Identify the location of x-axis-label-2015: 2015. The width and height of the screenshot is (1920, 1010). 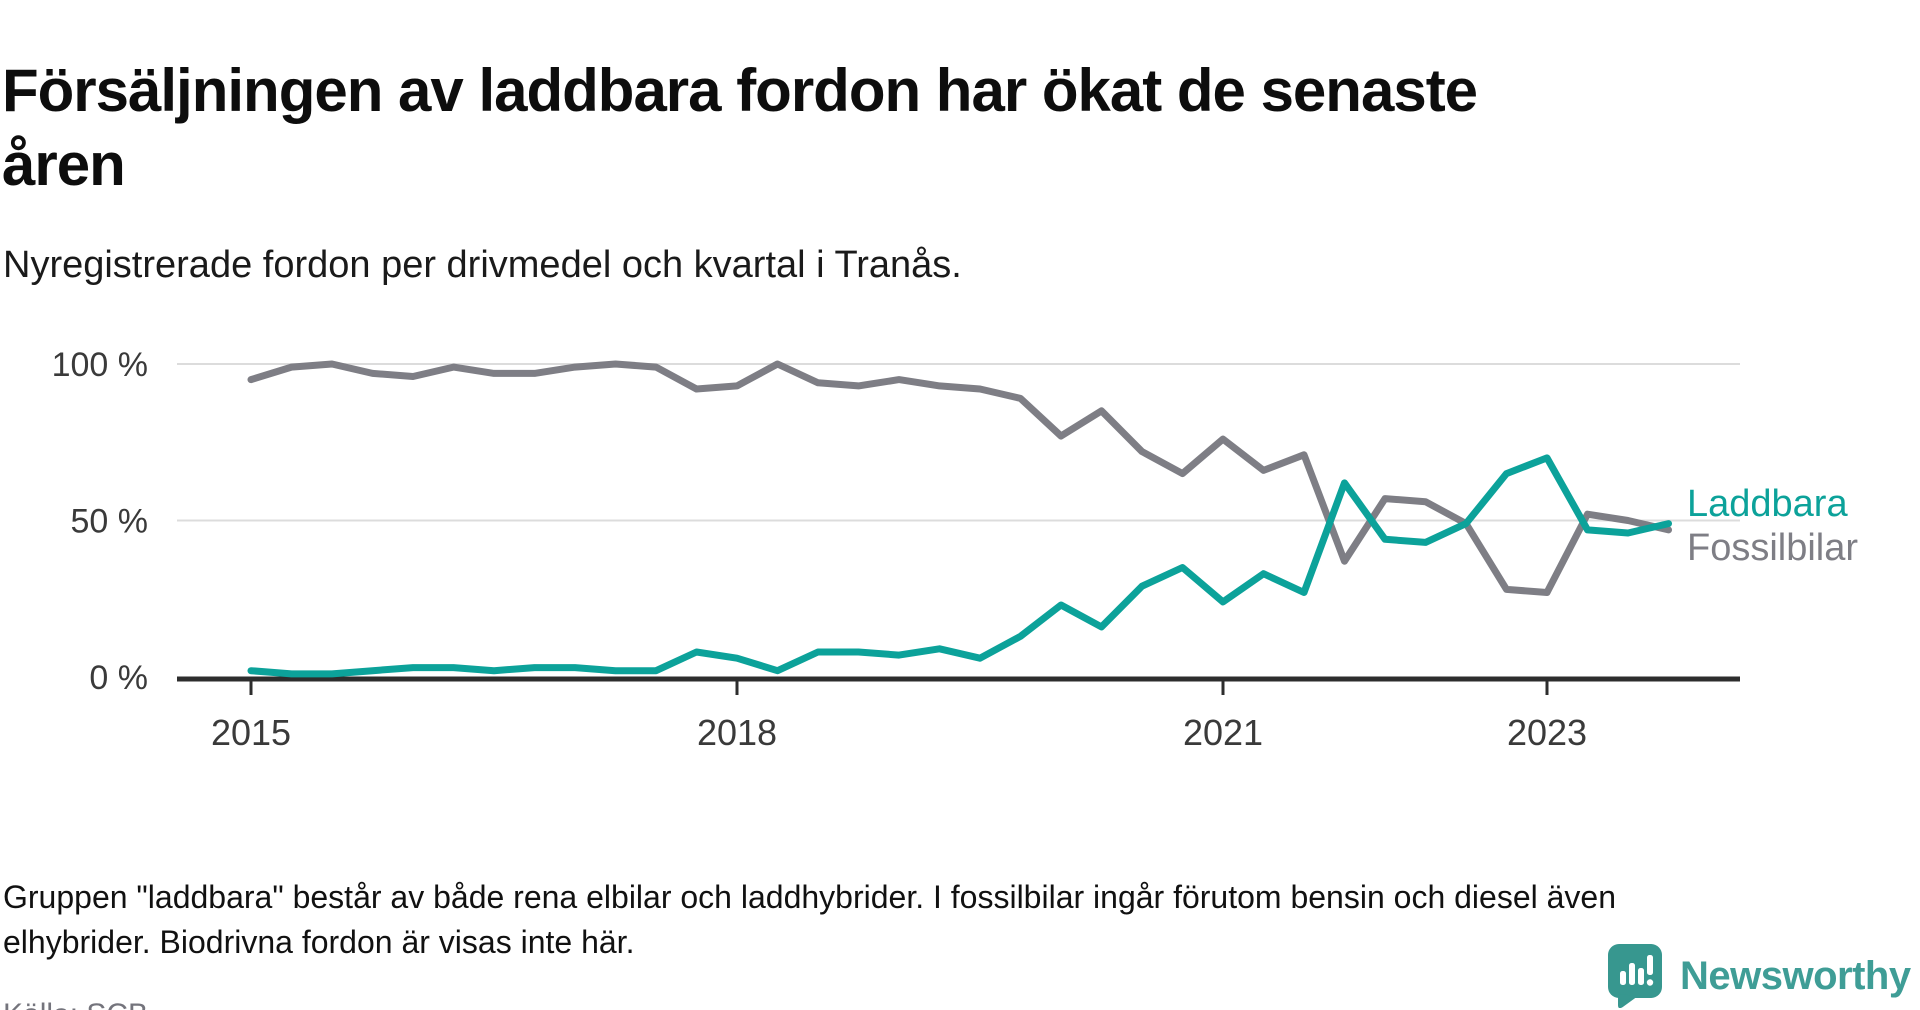
(251, 732).